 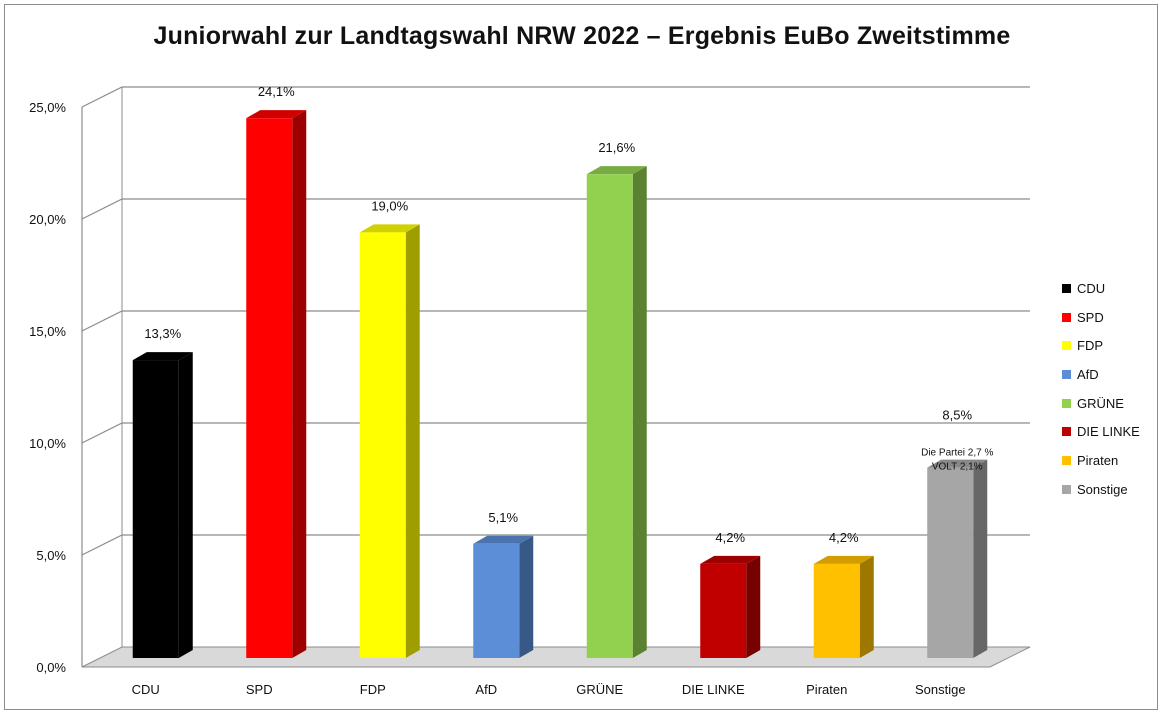 I want to click on bar-top-cdu, so click(x=162, y=356).